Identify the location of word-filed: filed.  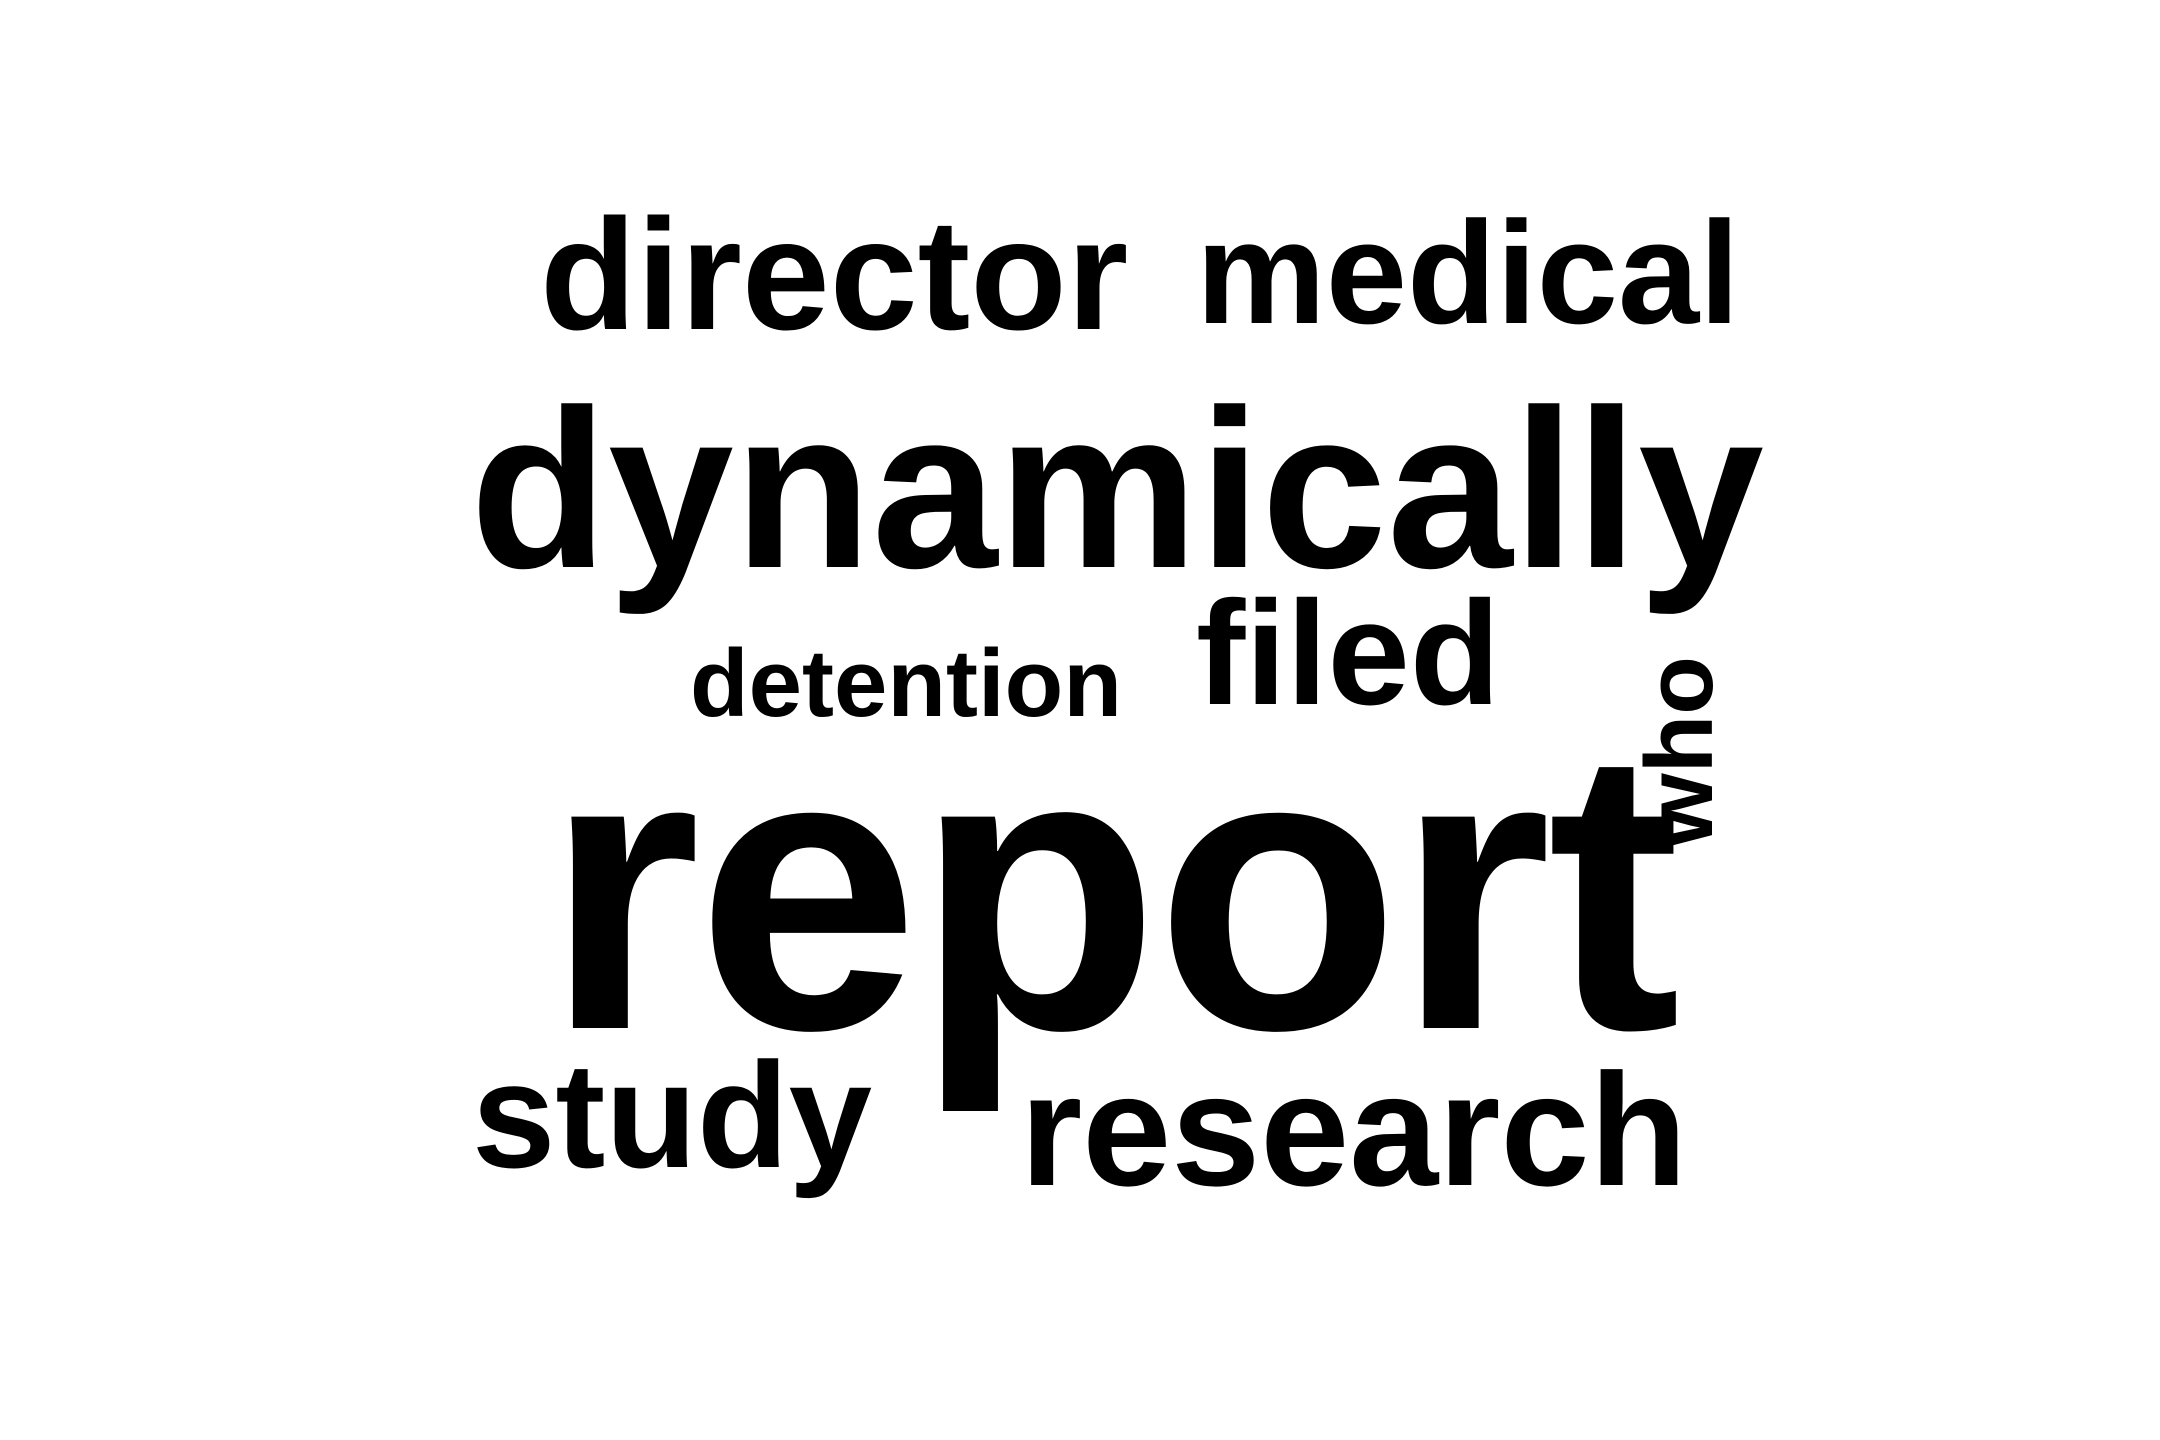
(1348, 653).